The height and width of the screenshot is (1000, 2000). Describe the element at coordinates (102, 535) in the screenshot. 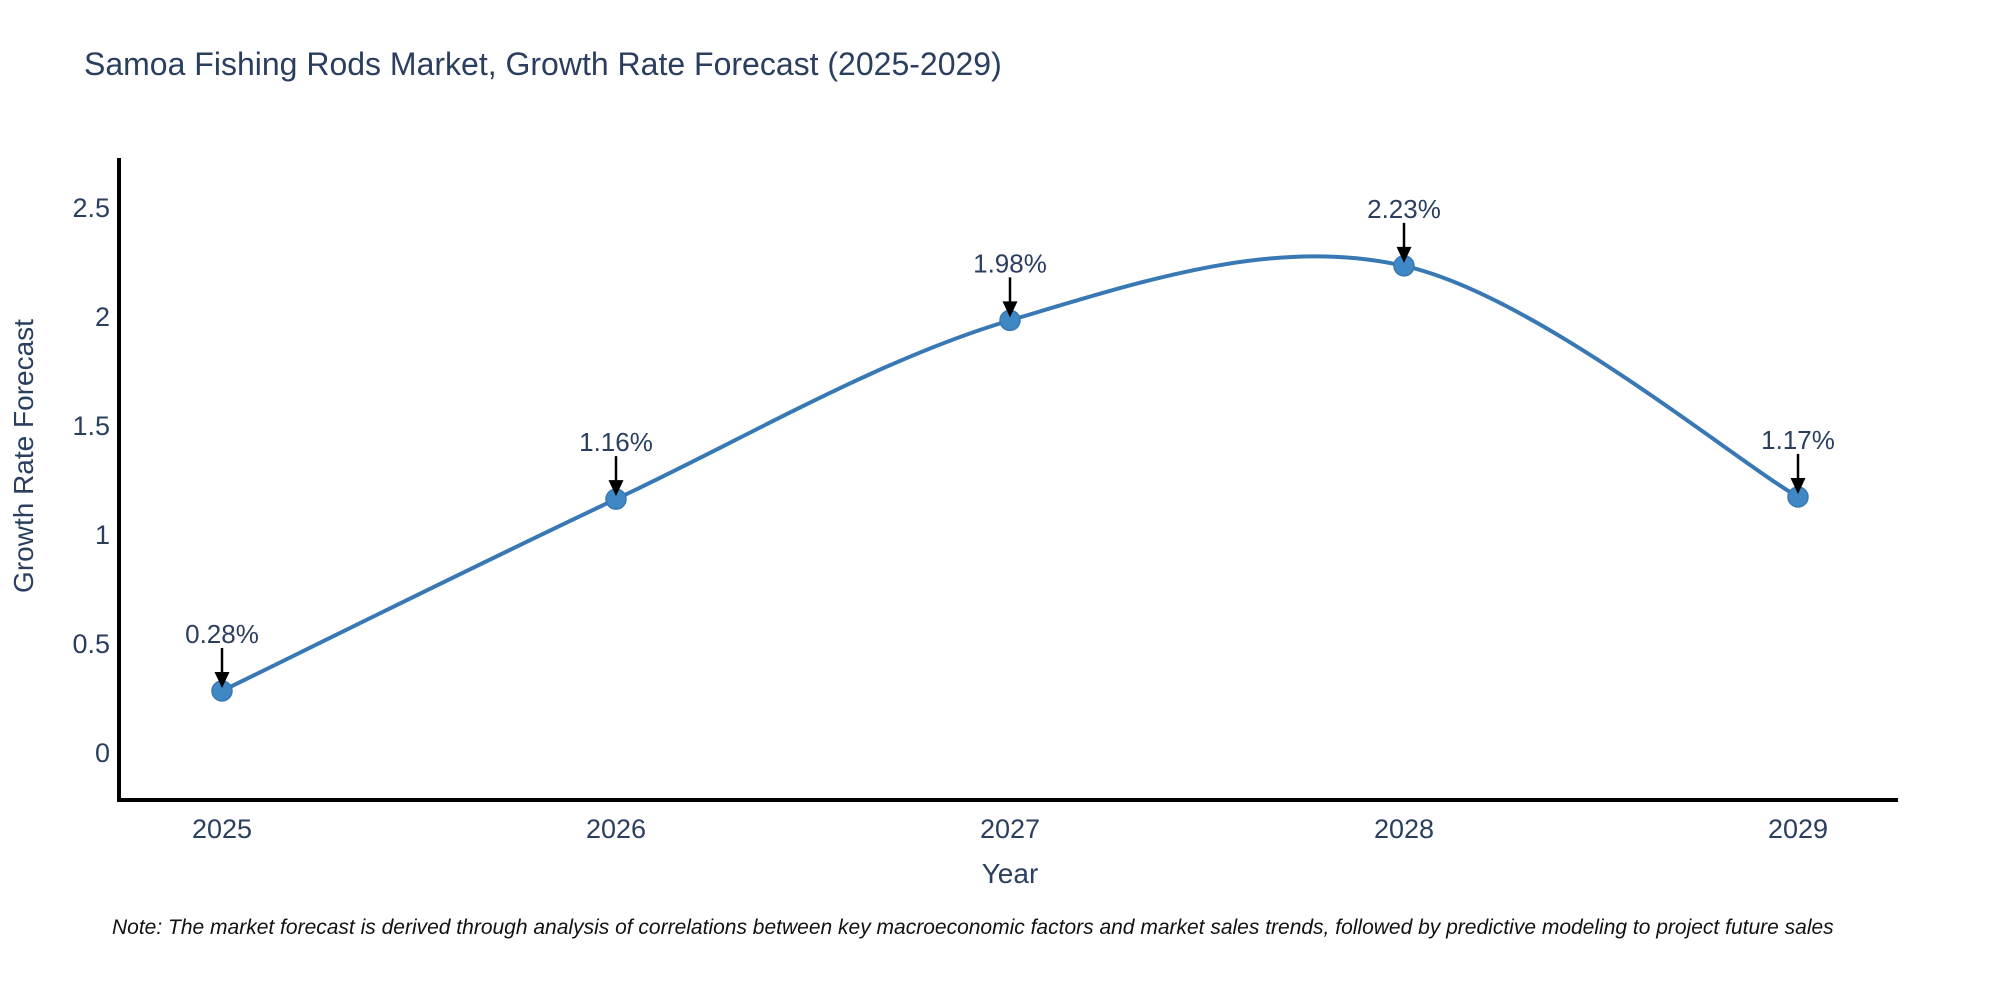

I see `y-tick-label-1: 1` at that location.